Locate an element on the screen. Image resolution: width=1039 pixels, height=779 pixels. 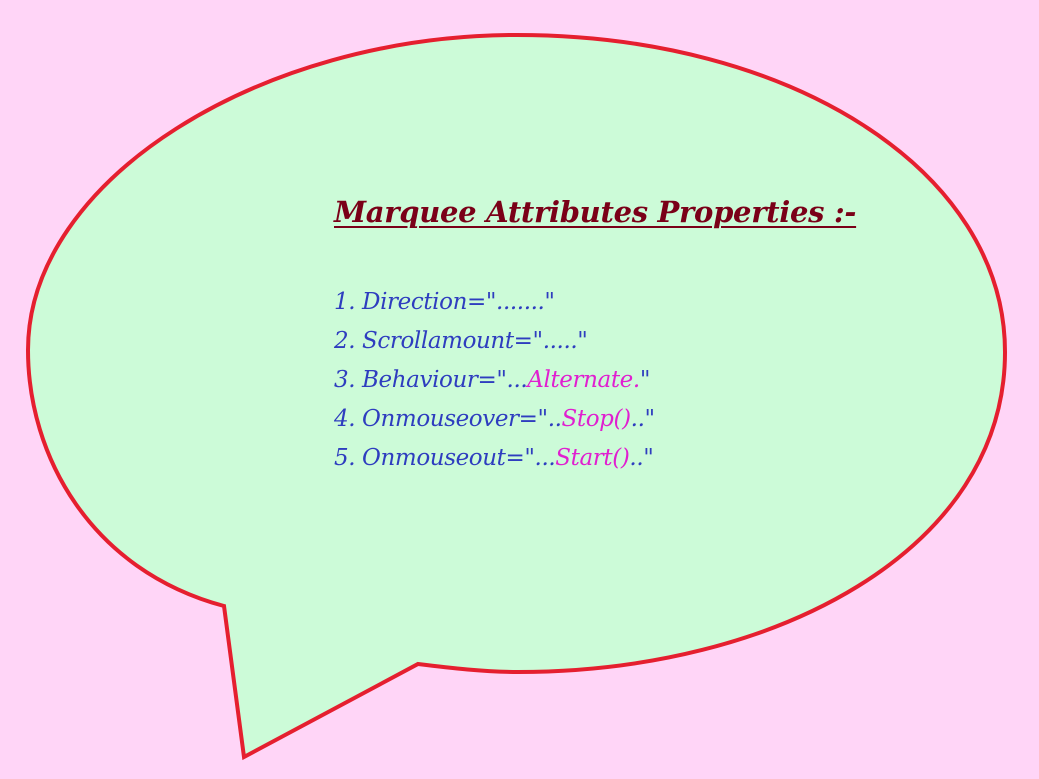
attribute-label: 4. Onmouseover=".. is located at coordinates (448, 419).